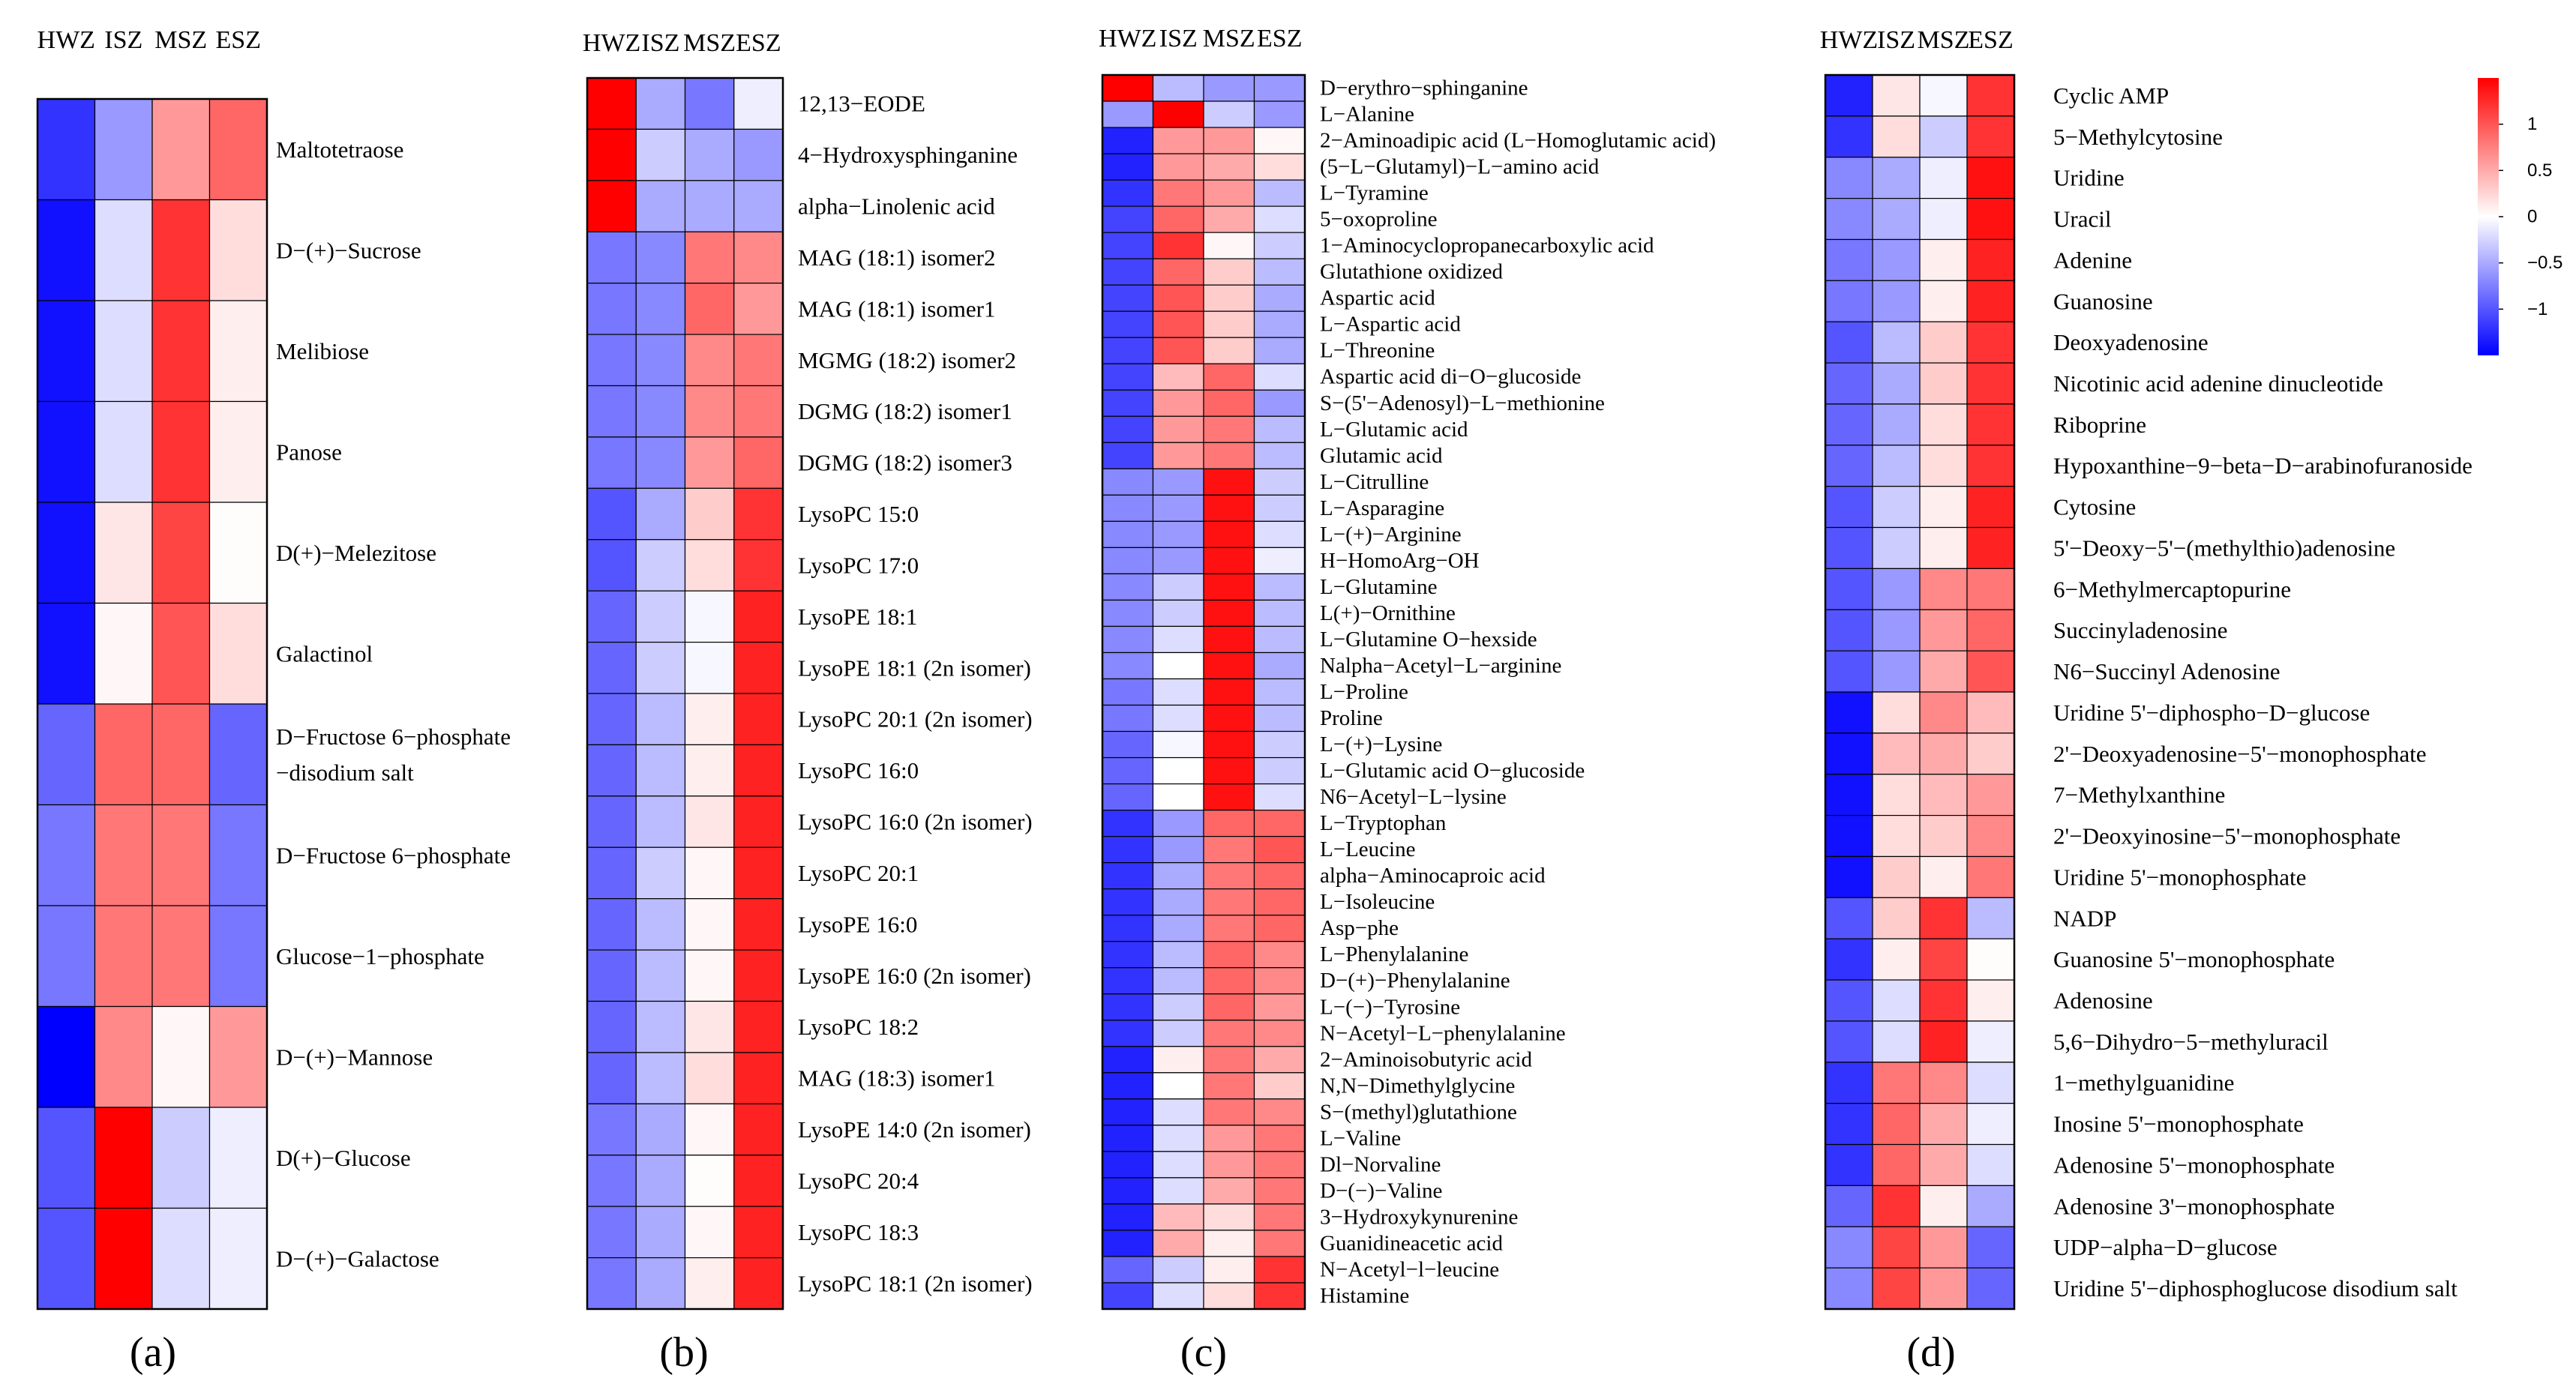 This screenshot has height=1381, width=2576. Describe the element at coordinates (2532, 124) in the screenshot. I see `colorbar-tick-label: 1` at that location.